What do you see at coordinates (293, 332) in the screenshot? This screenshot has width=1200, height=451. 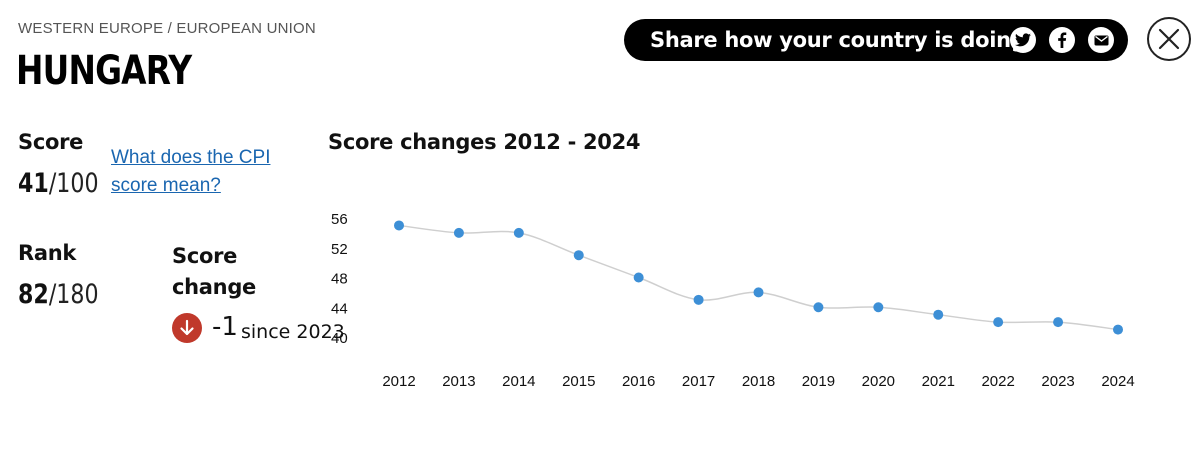 I see `score-change-since: since 2023` at bounding box center [293, 332].